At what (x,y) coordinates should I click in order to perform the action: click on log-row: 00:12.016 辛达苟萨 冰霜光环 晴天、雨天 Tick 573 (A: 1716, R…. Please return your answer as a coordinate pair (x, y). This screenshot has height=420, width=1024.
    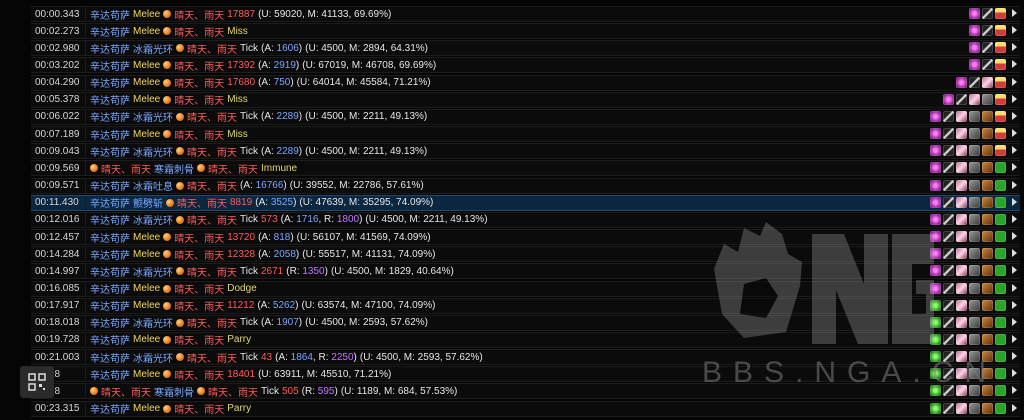
    Looking at the image, I should click on (525, 219).